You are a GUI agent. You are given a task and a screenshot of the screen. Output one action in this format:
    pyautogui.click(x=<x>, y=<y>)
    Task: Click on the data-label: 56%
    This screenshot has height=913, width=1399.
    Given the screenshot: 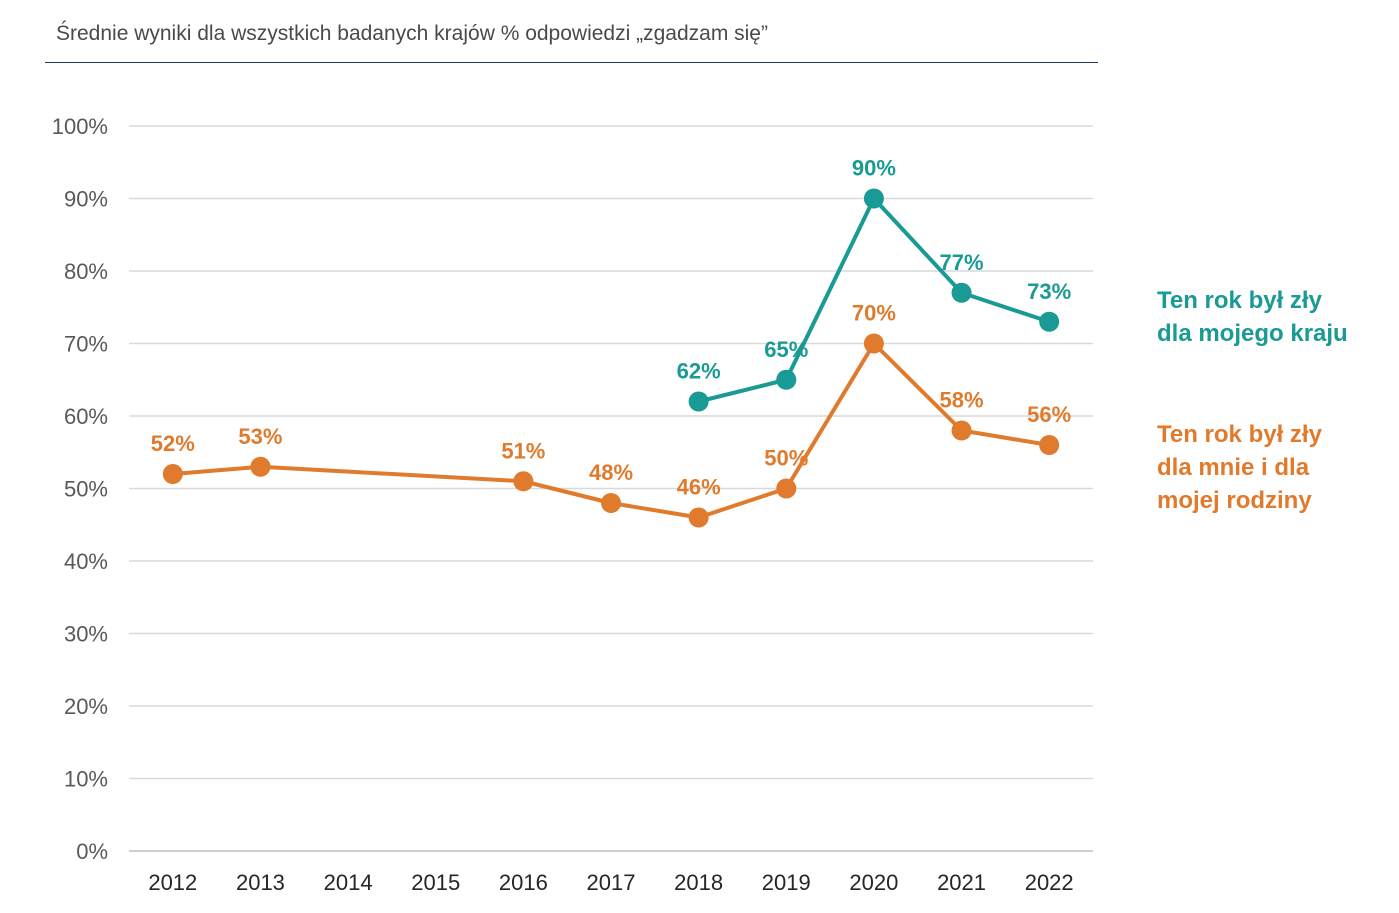 What is the action you would take?
    pyautogui.click(x=1049, y=414)
    